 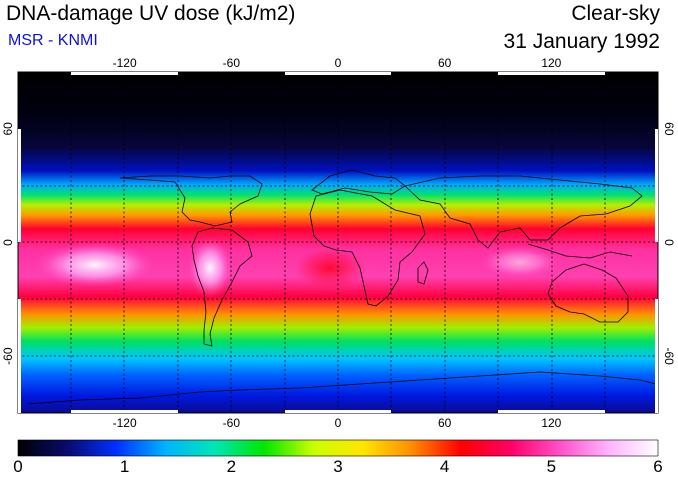 What do you see at coordinates (658, 466) in the screenshot?
I see `colorbar-label: 6` at bounding box center [658, 466].